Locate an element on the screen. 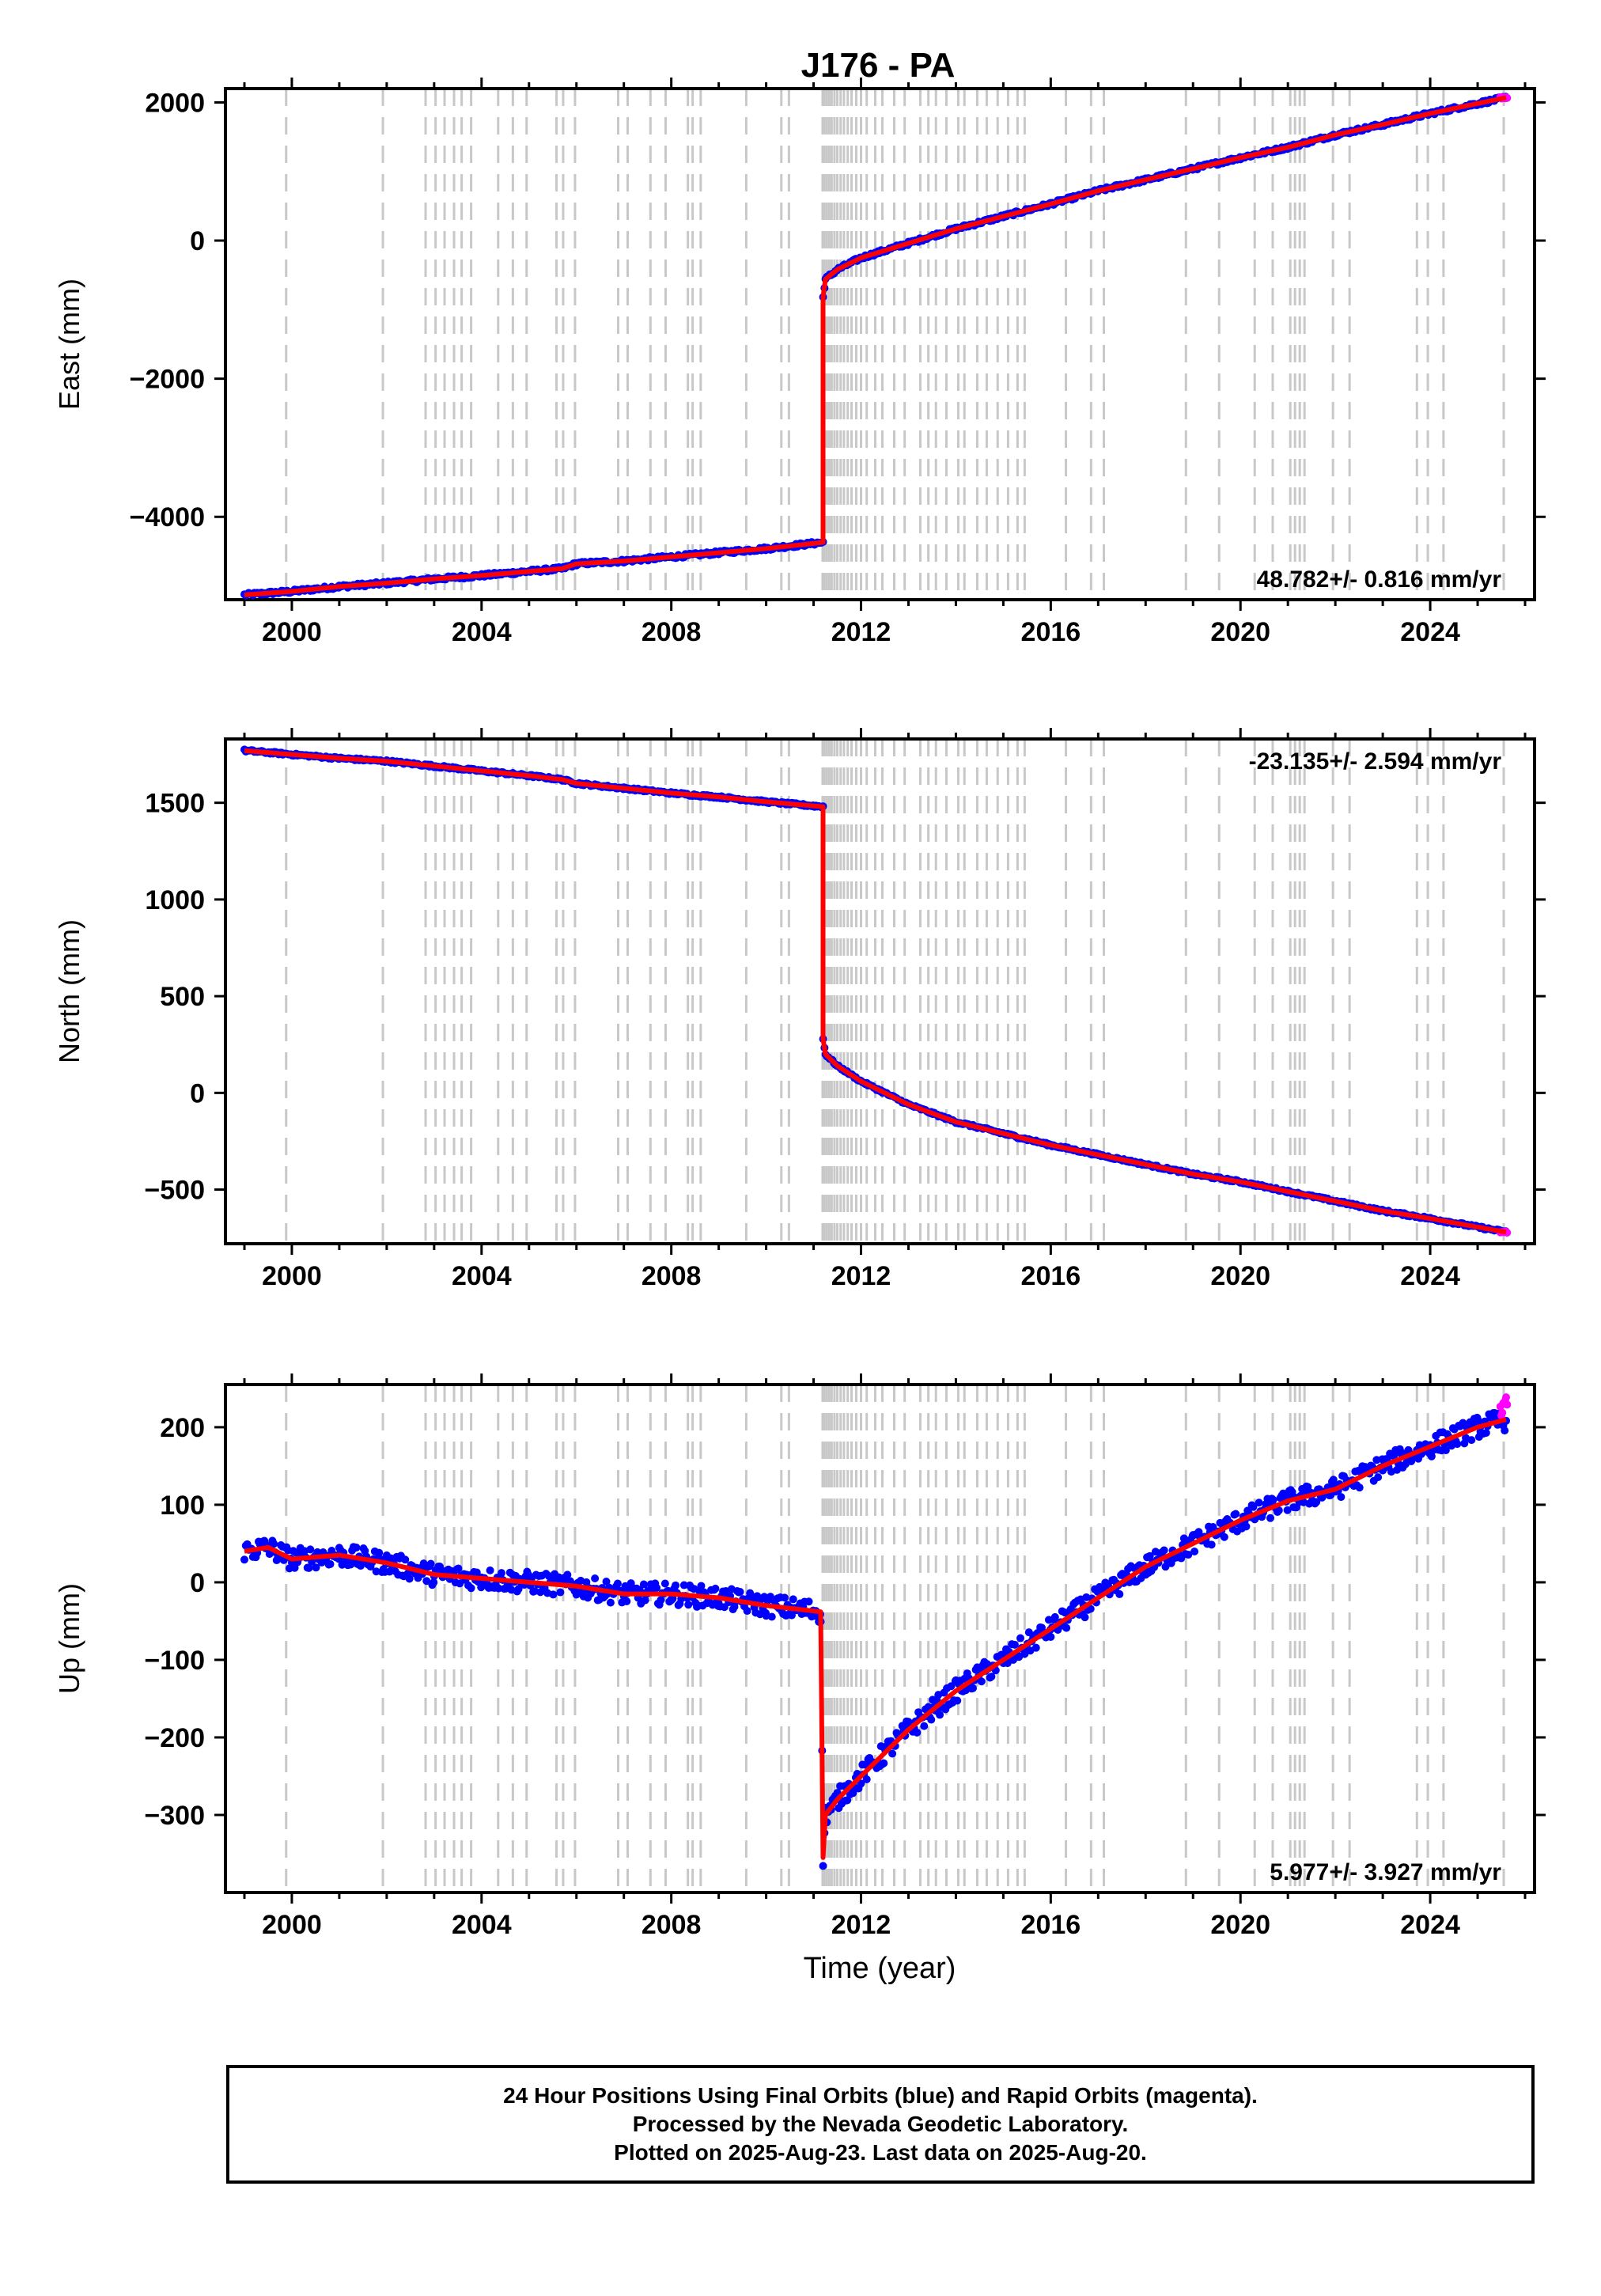 The height and width of the screenshot is (2296, 1601). y-tick-label: −100 is located at coordinates (175, 1661).